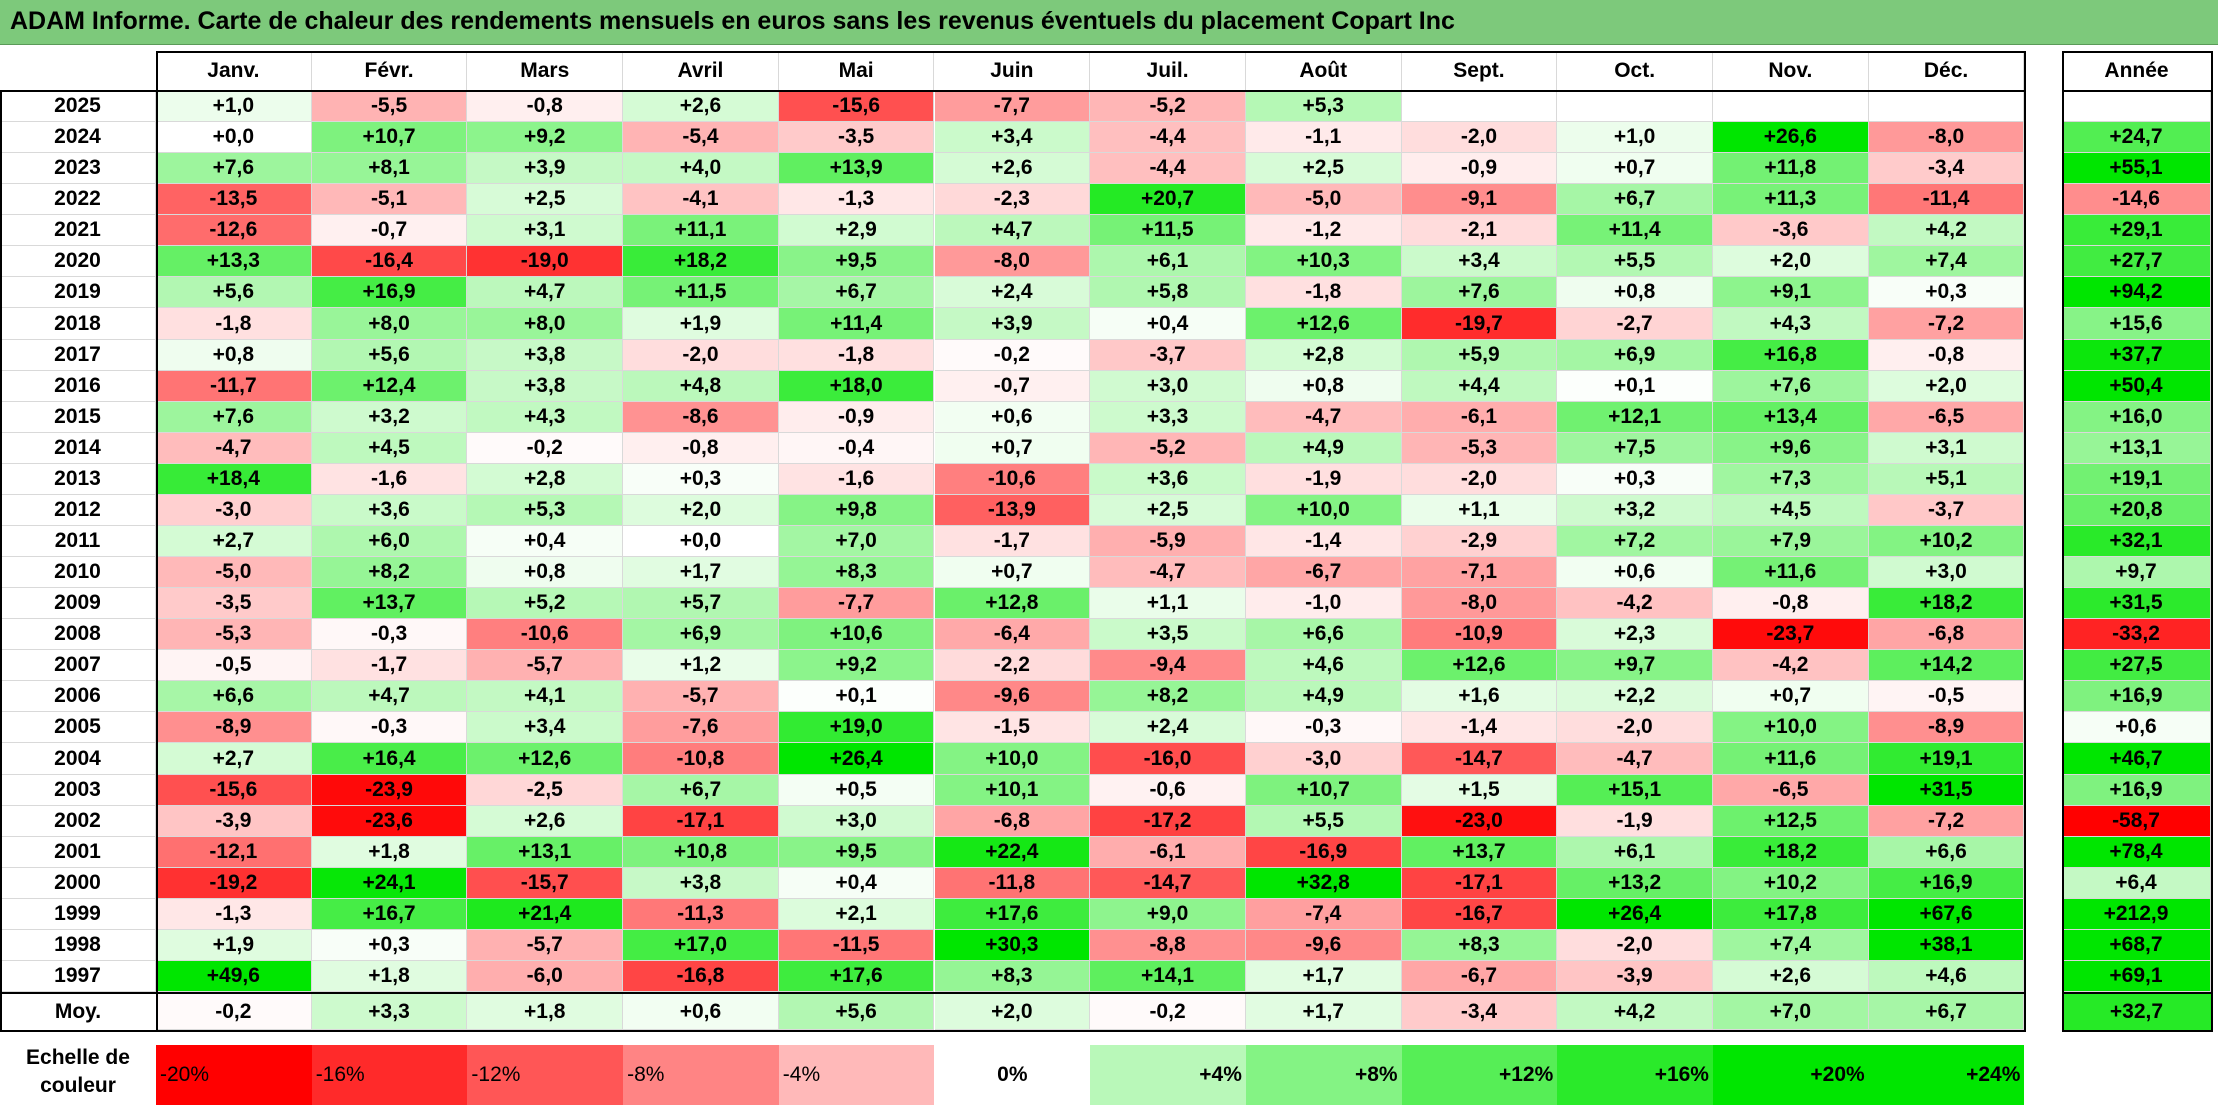 The image size is (2218, 1106). What do you see at coordinates (78, 262) in the screenshot?
I see `year-label: 2020` at bounding box center [78, 262].